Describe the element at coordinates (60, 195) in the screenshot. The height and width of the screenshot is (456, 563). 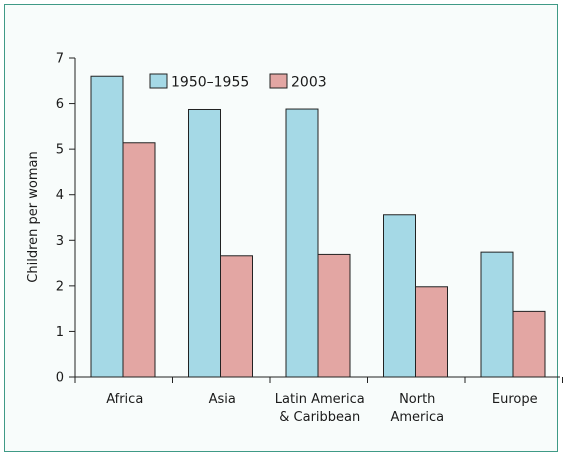
I see `y-tick-label: 4` at that location.